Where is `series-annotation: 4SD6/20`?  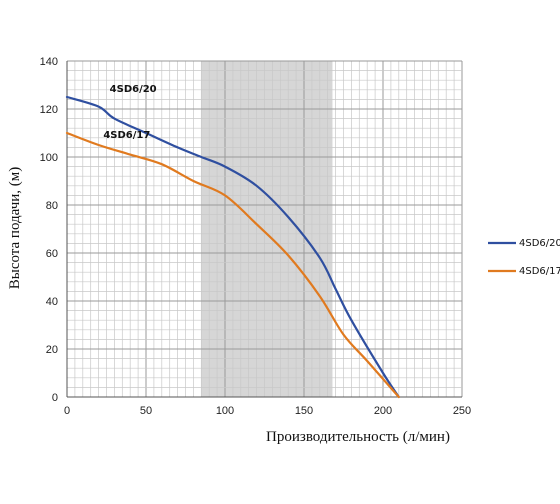 series-annotation: 4SD6/20 is located at coordinates (133, 89).